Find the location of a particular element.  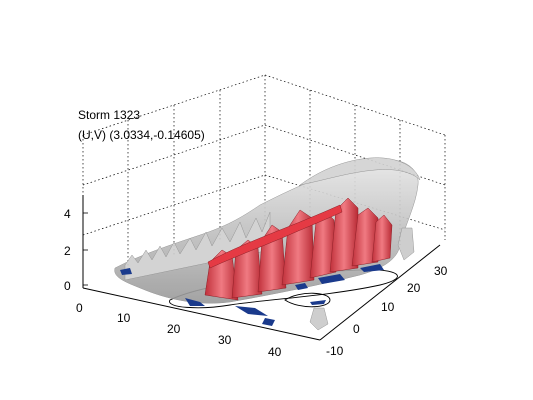

figure-subtitle: (U,V) (3.0334,-0.14605) is located at coordinates (141, 135).